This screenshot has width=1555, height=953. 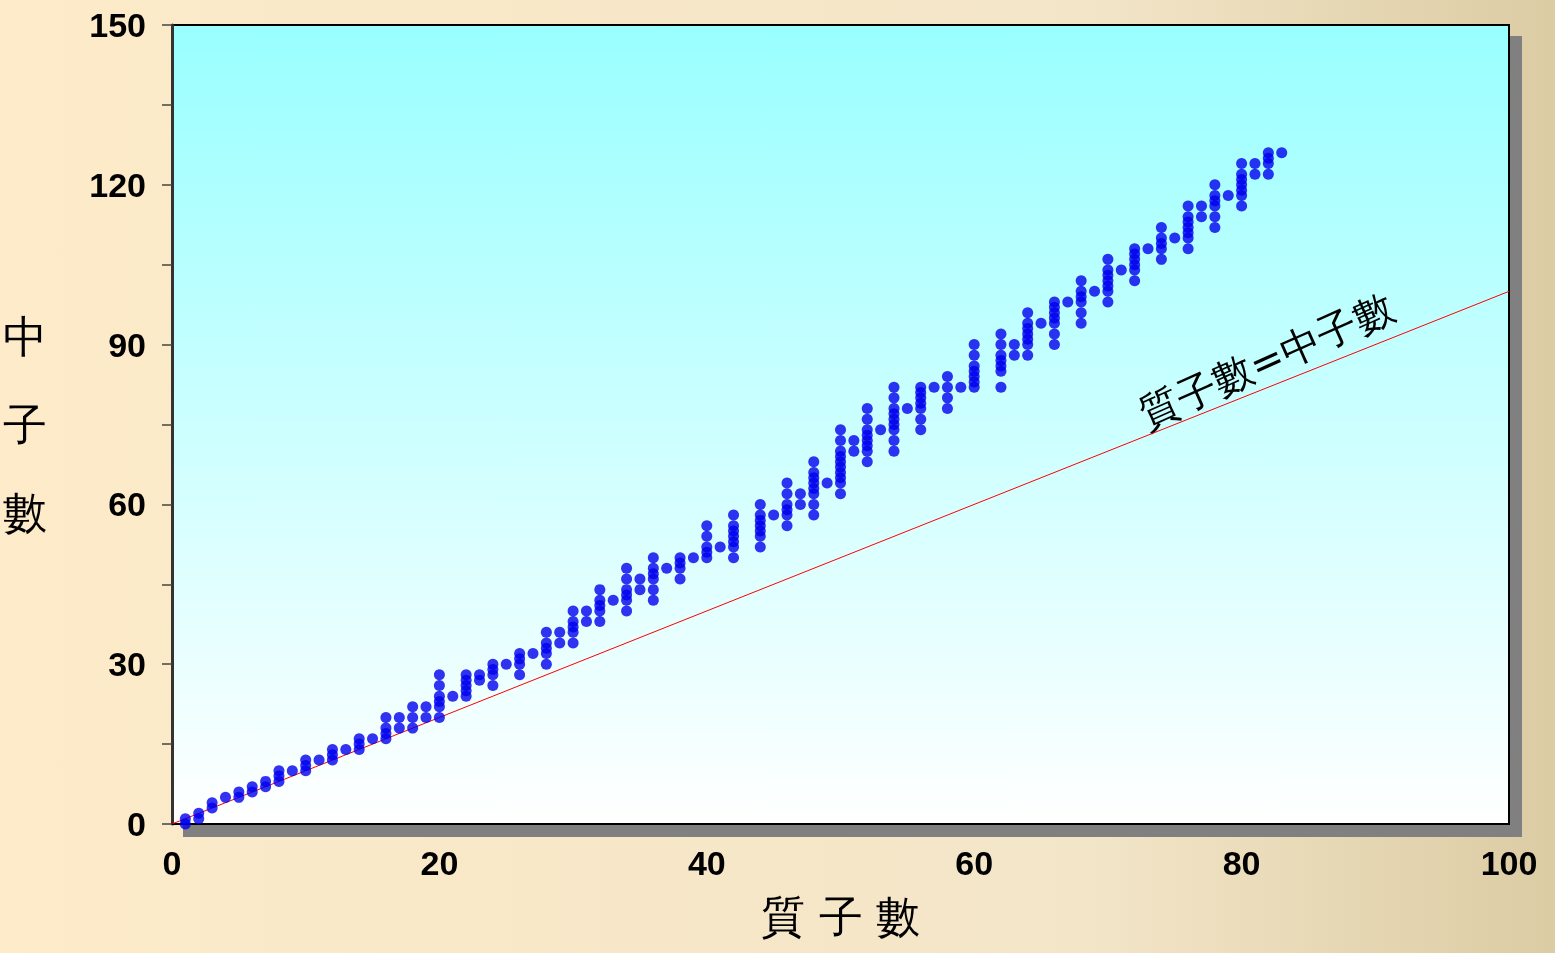 What do you see at coordinates (25, 424) in the screenshot?
I see `y-axis-title: 中子數` at bounding box center [25, 424].